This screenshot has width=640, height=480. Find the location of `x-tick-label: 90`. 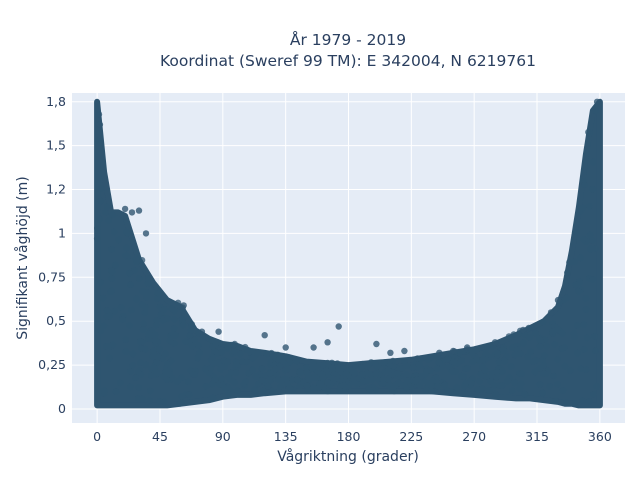

x-tick-label: 90 is located at coordinates (223, 436).